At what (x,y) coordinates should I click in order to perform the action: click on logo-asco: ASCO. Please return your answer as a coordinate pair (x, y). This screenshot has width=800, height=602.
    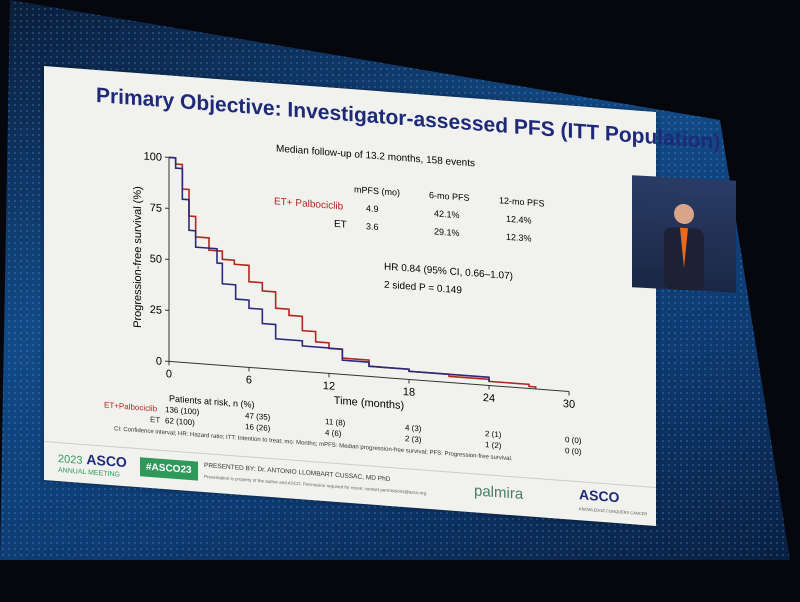
    Looking at the image, I should click on (106, 461).